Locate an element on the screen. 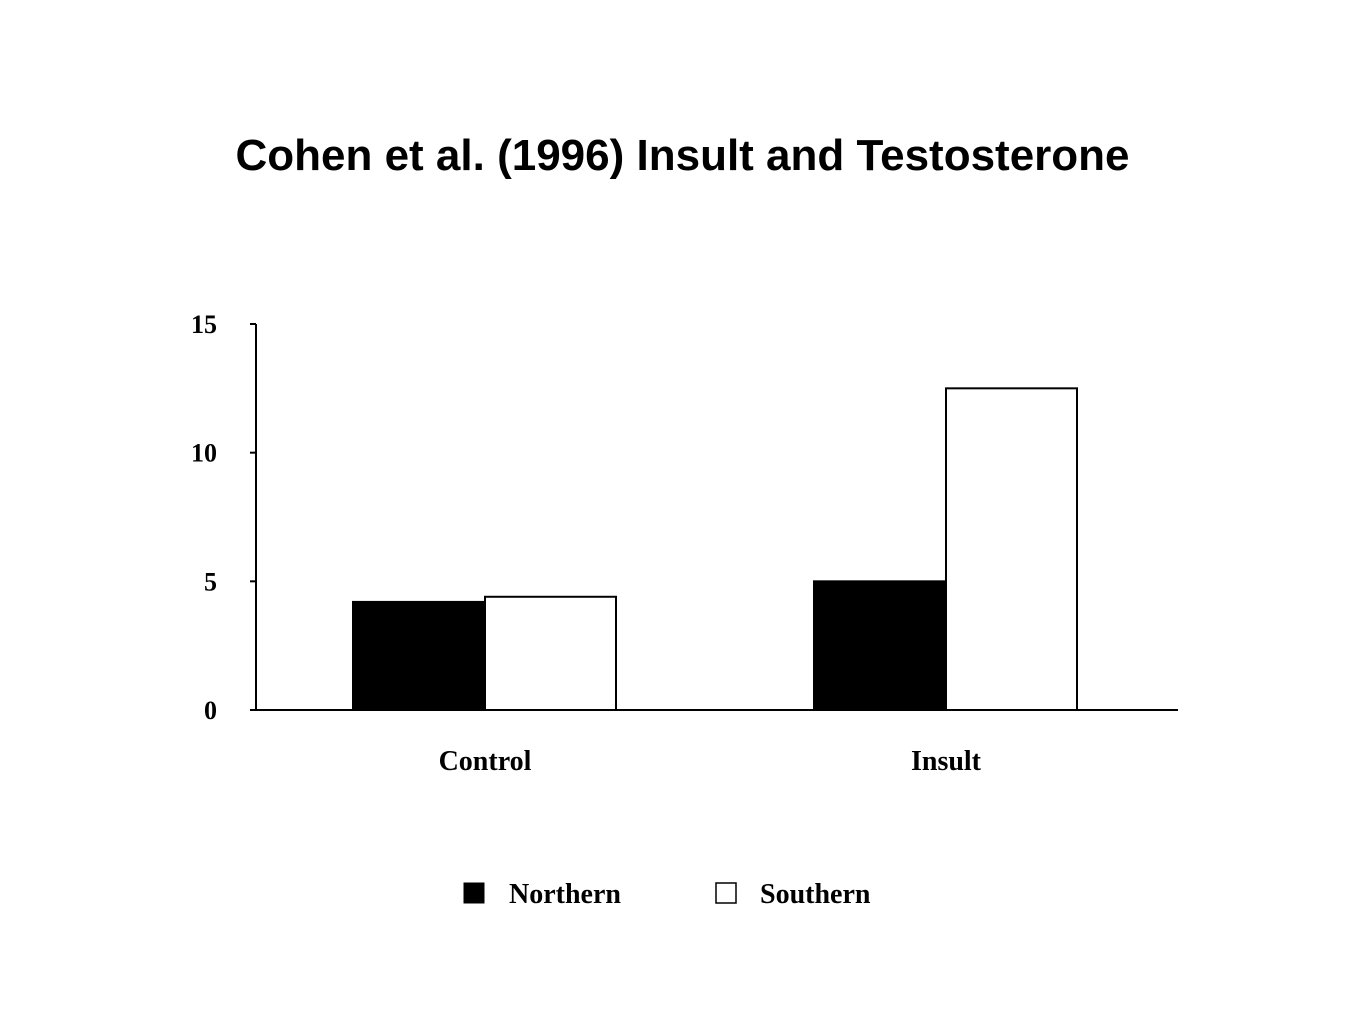 The height and width of the screenshot is (1024, 1365). legend-label-southern: Southern is located at coordinates (815, 894).